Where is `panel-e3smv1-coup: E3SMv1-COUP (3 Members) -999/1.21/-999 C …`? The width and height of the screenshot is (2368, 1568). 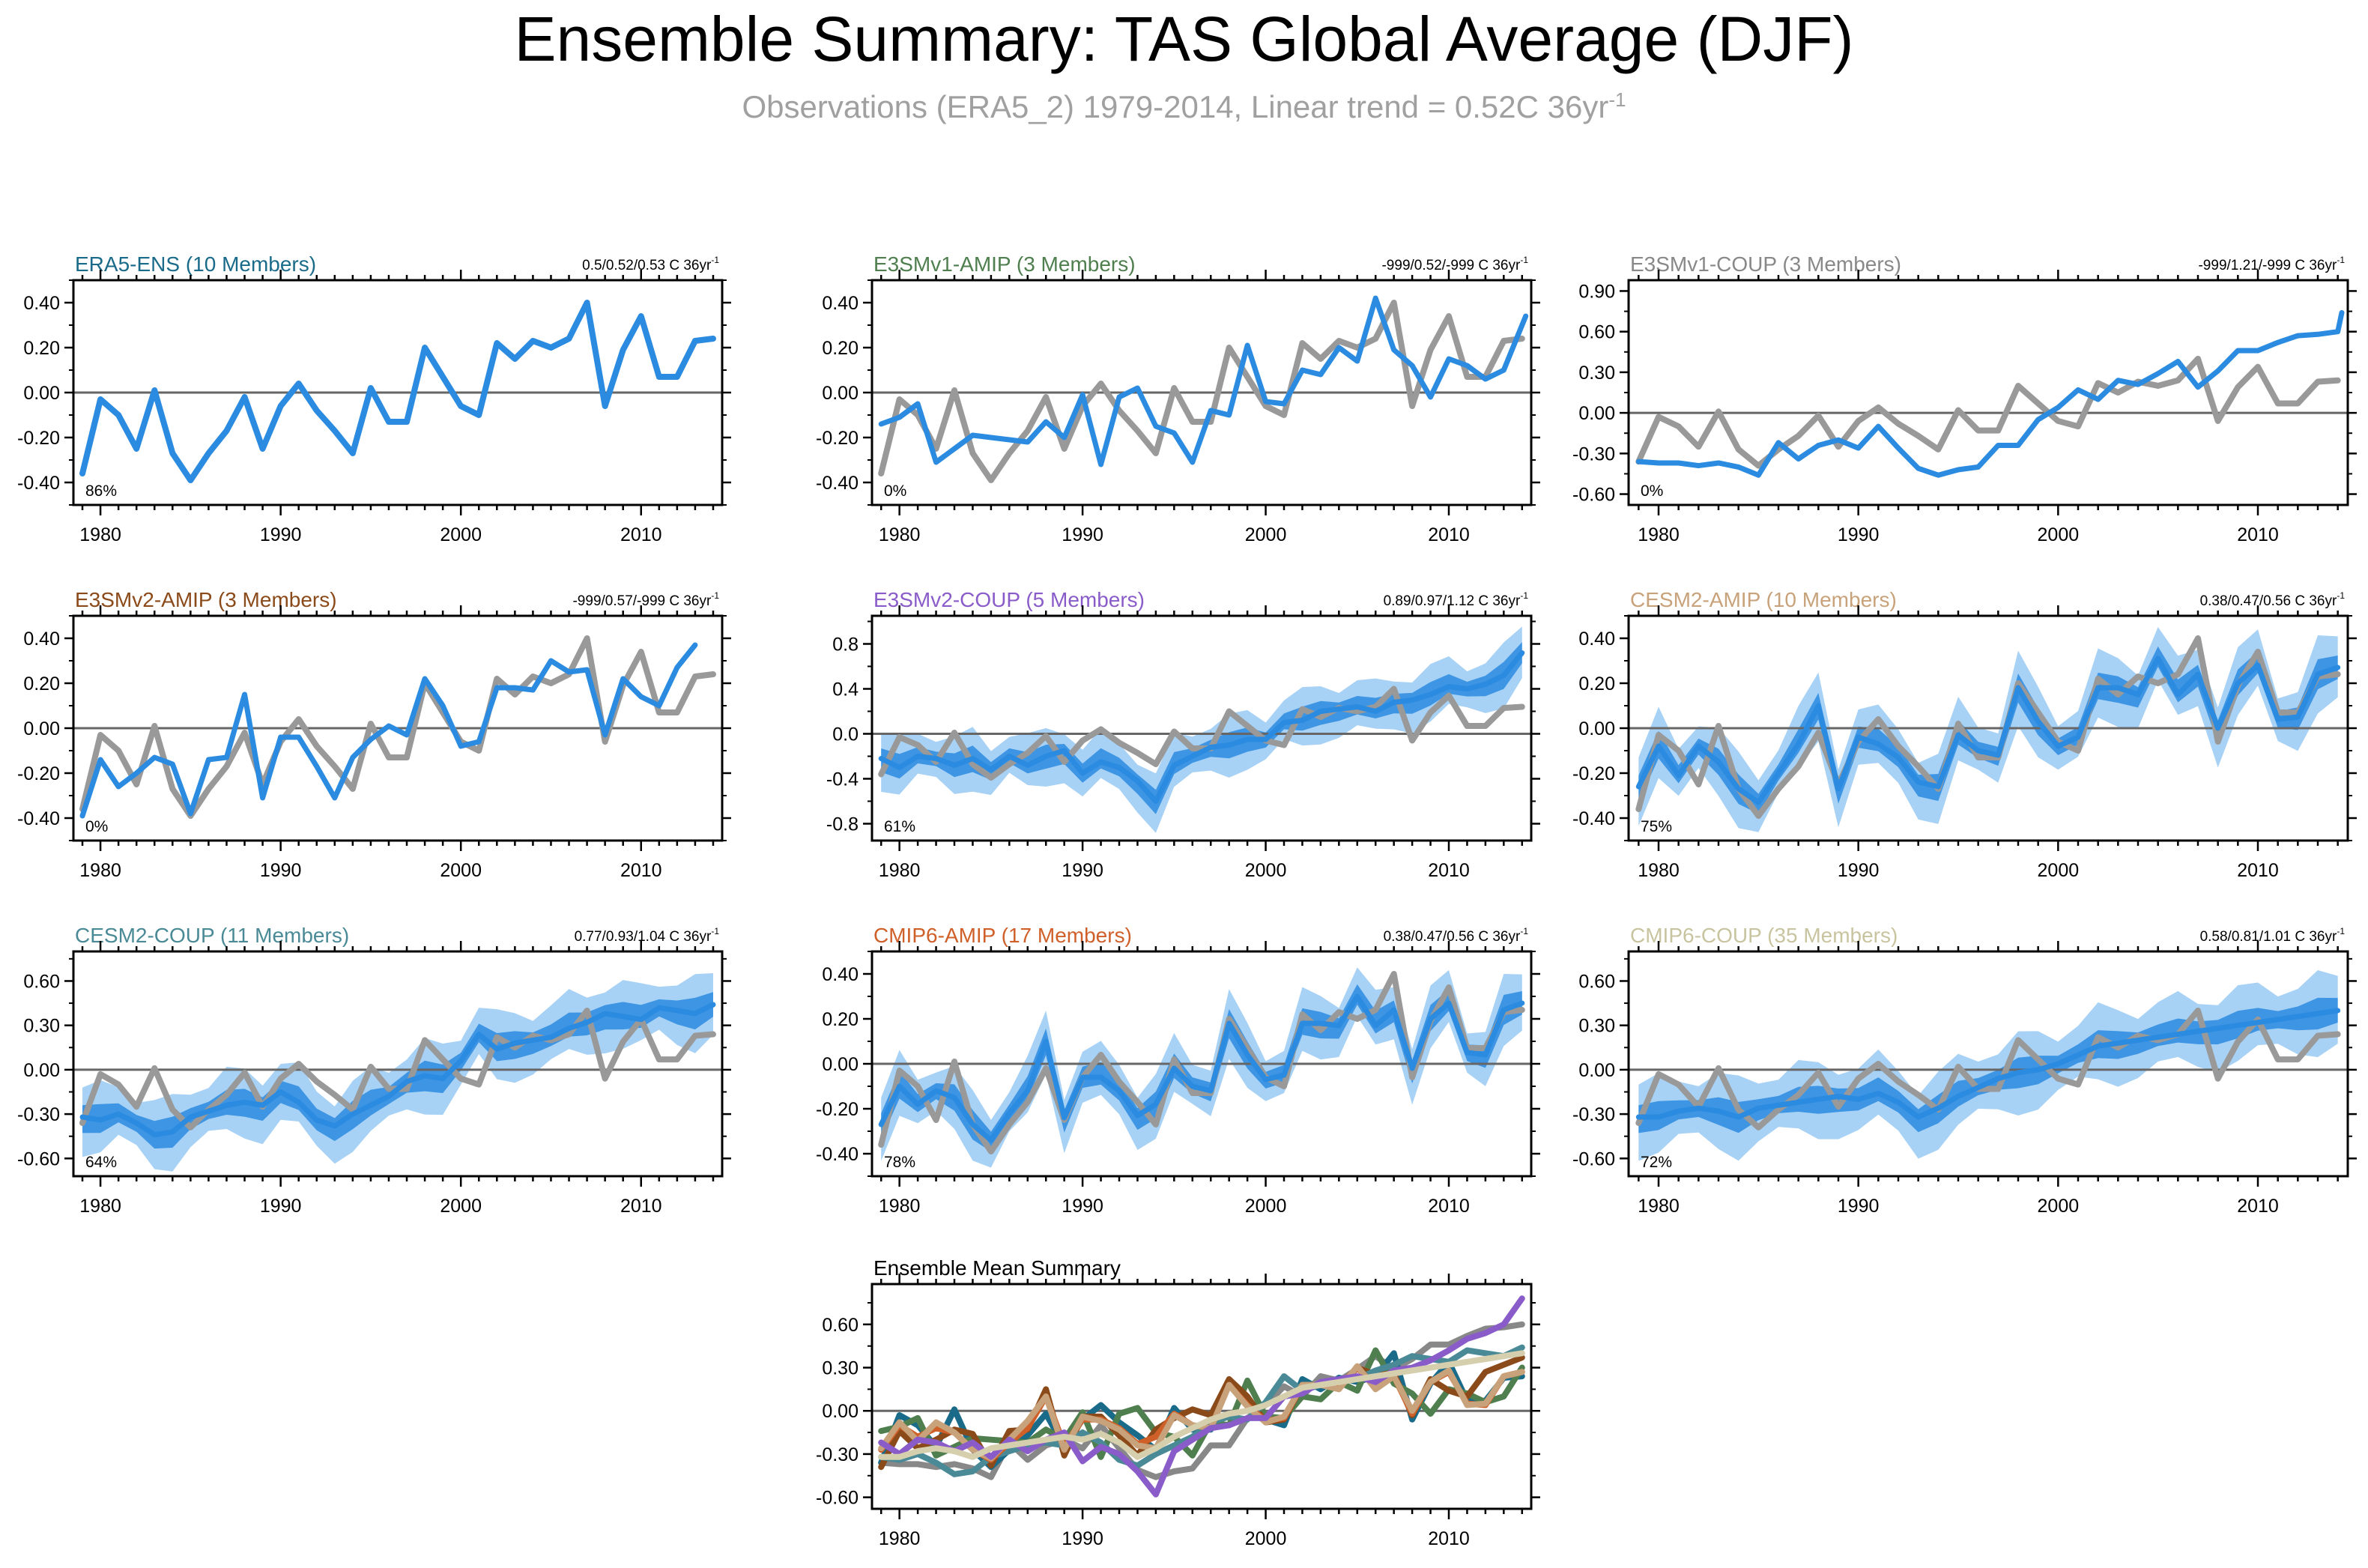 panel-e3smv1-coup: E3SMv1-COUP (3 Members) -999/1.21/-999 C … is located at coordinates (1965, 398).